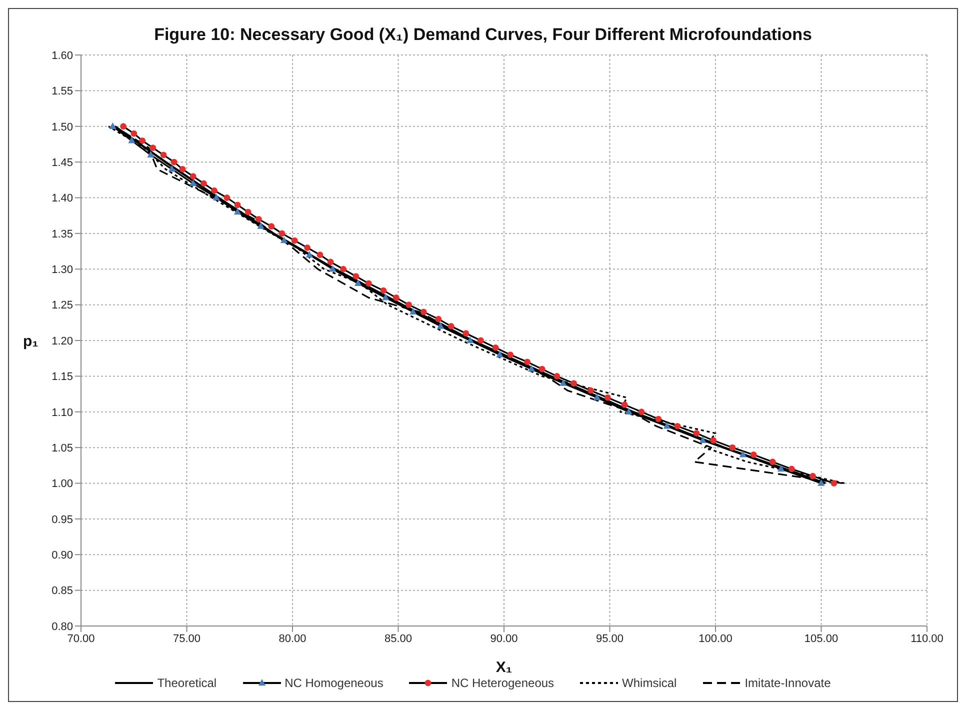 The image size is (968, 710). Describe the element at coordinates (62, 92) in the screenshot. I see `y-tick-label: 1.55` at that location.